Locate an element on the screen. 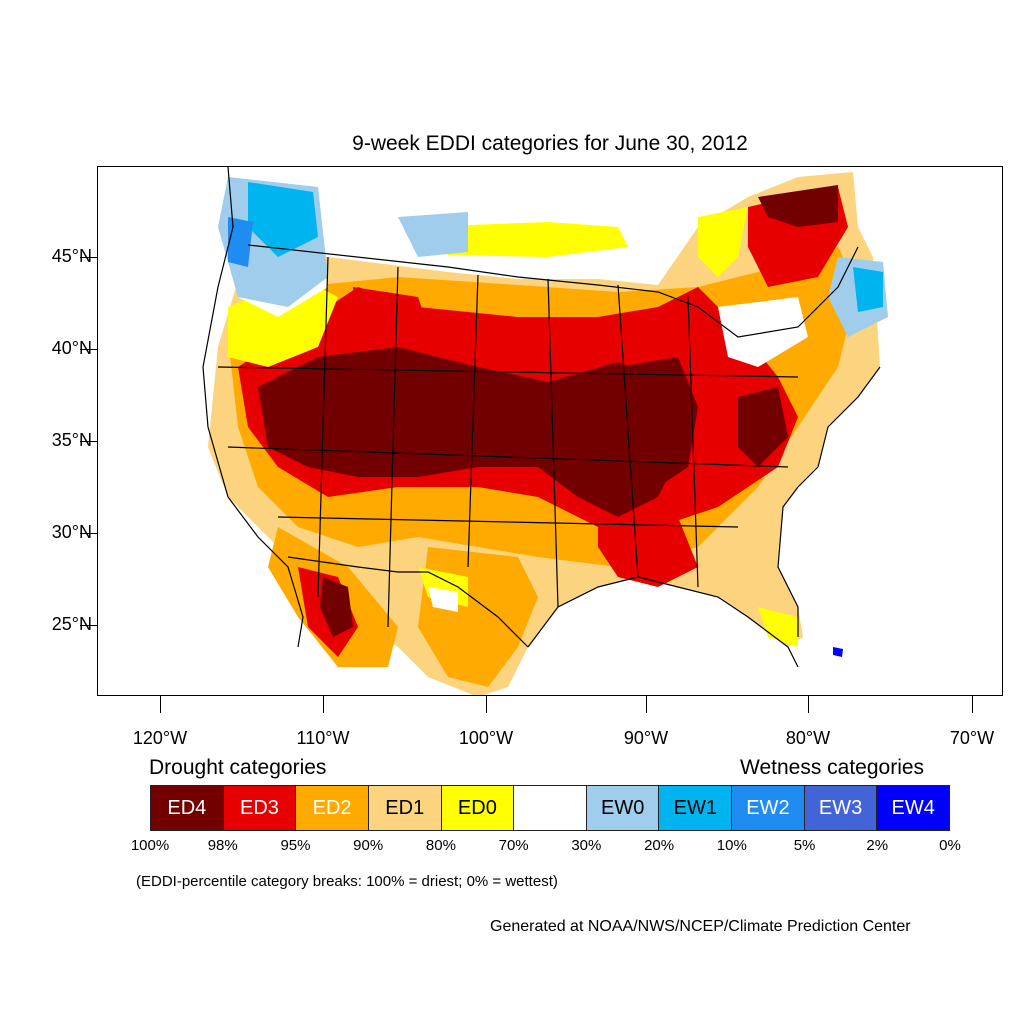 This screenshot has width=1024, height=1024. lon-label-70: 70°W is located at coordinates (972, 738).